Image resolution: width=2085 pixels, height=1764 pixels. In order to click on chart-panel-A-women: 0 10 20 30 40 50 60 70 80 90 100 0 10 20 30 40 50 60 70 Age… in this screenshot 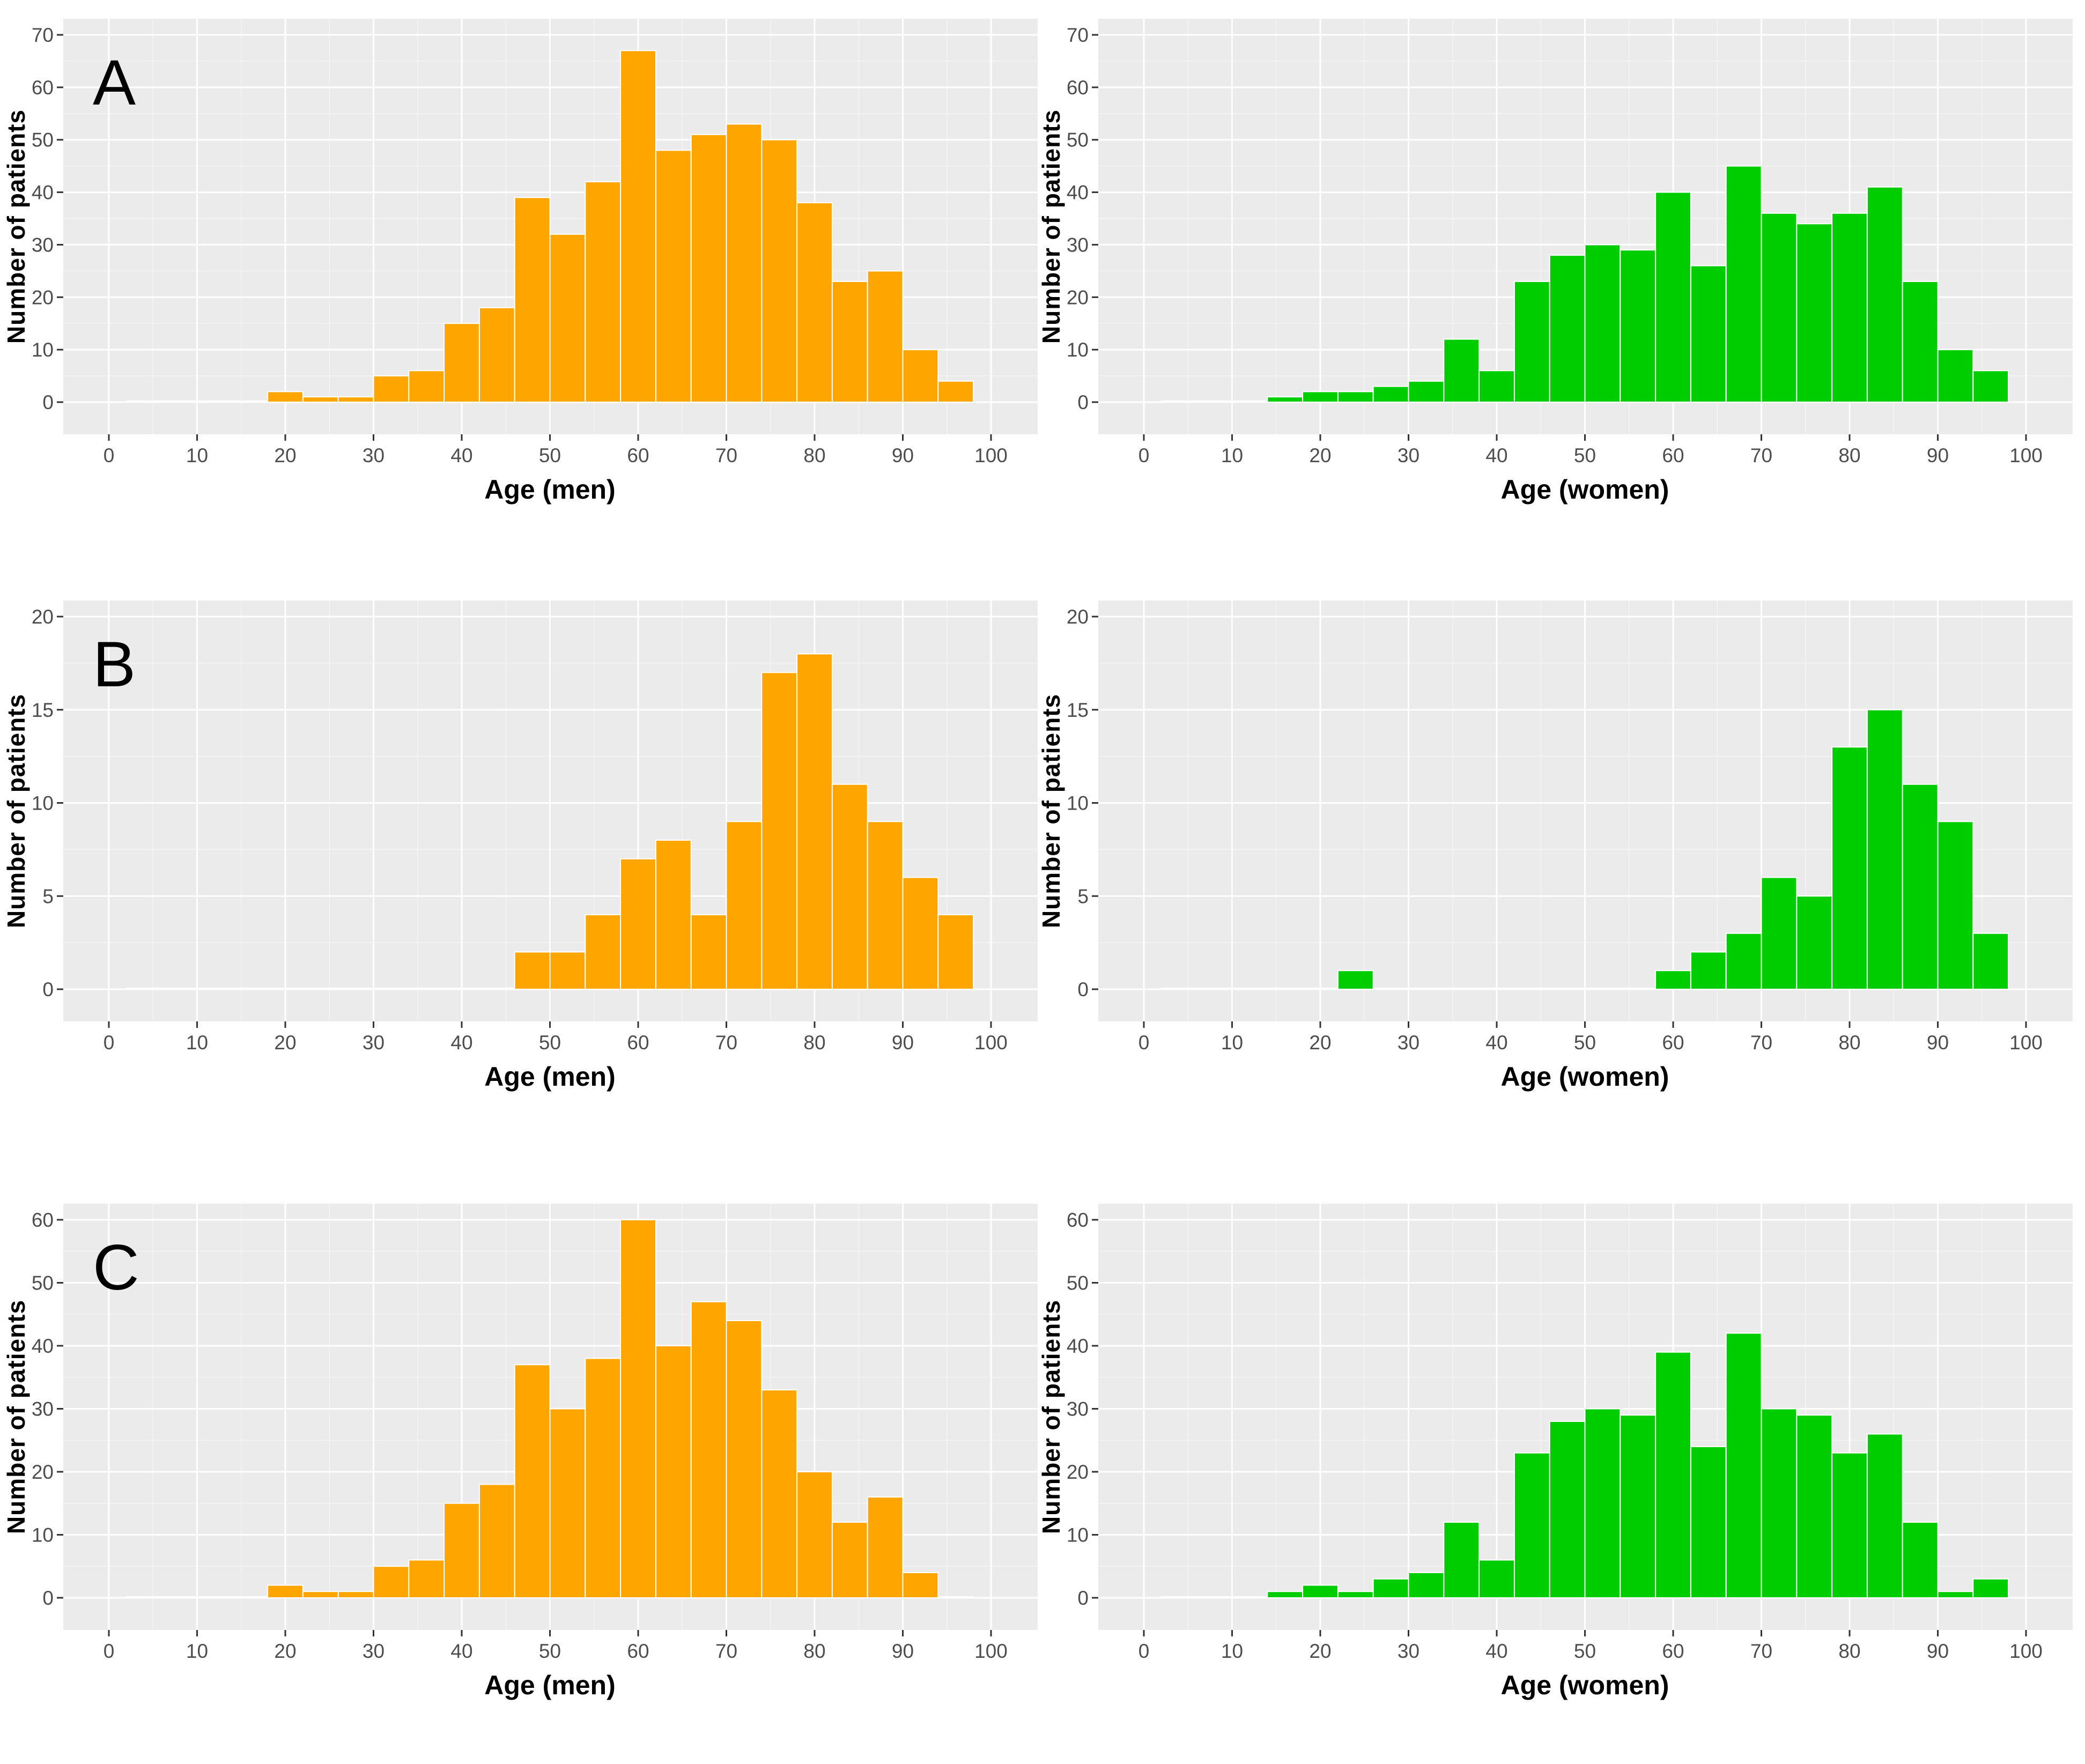, I will do `click(1555, 262)`.